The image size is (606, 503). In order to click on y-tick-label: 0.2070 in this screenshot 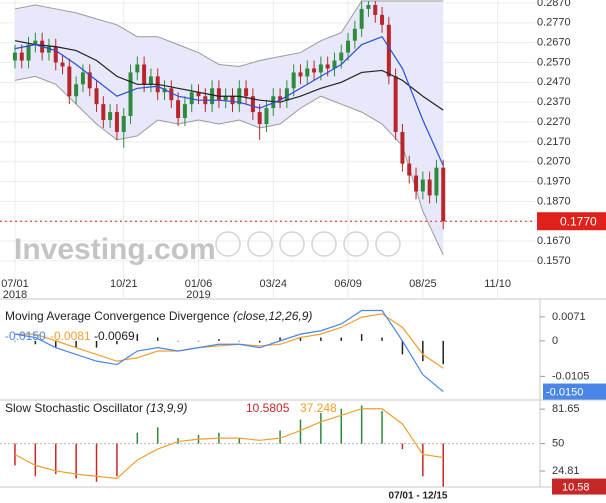, I will do `click(554, 162)`.